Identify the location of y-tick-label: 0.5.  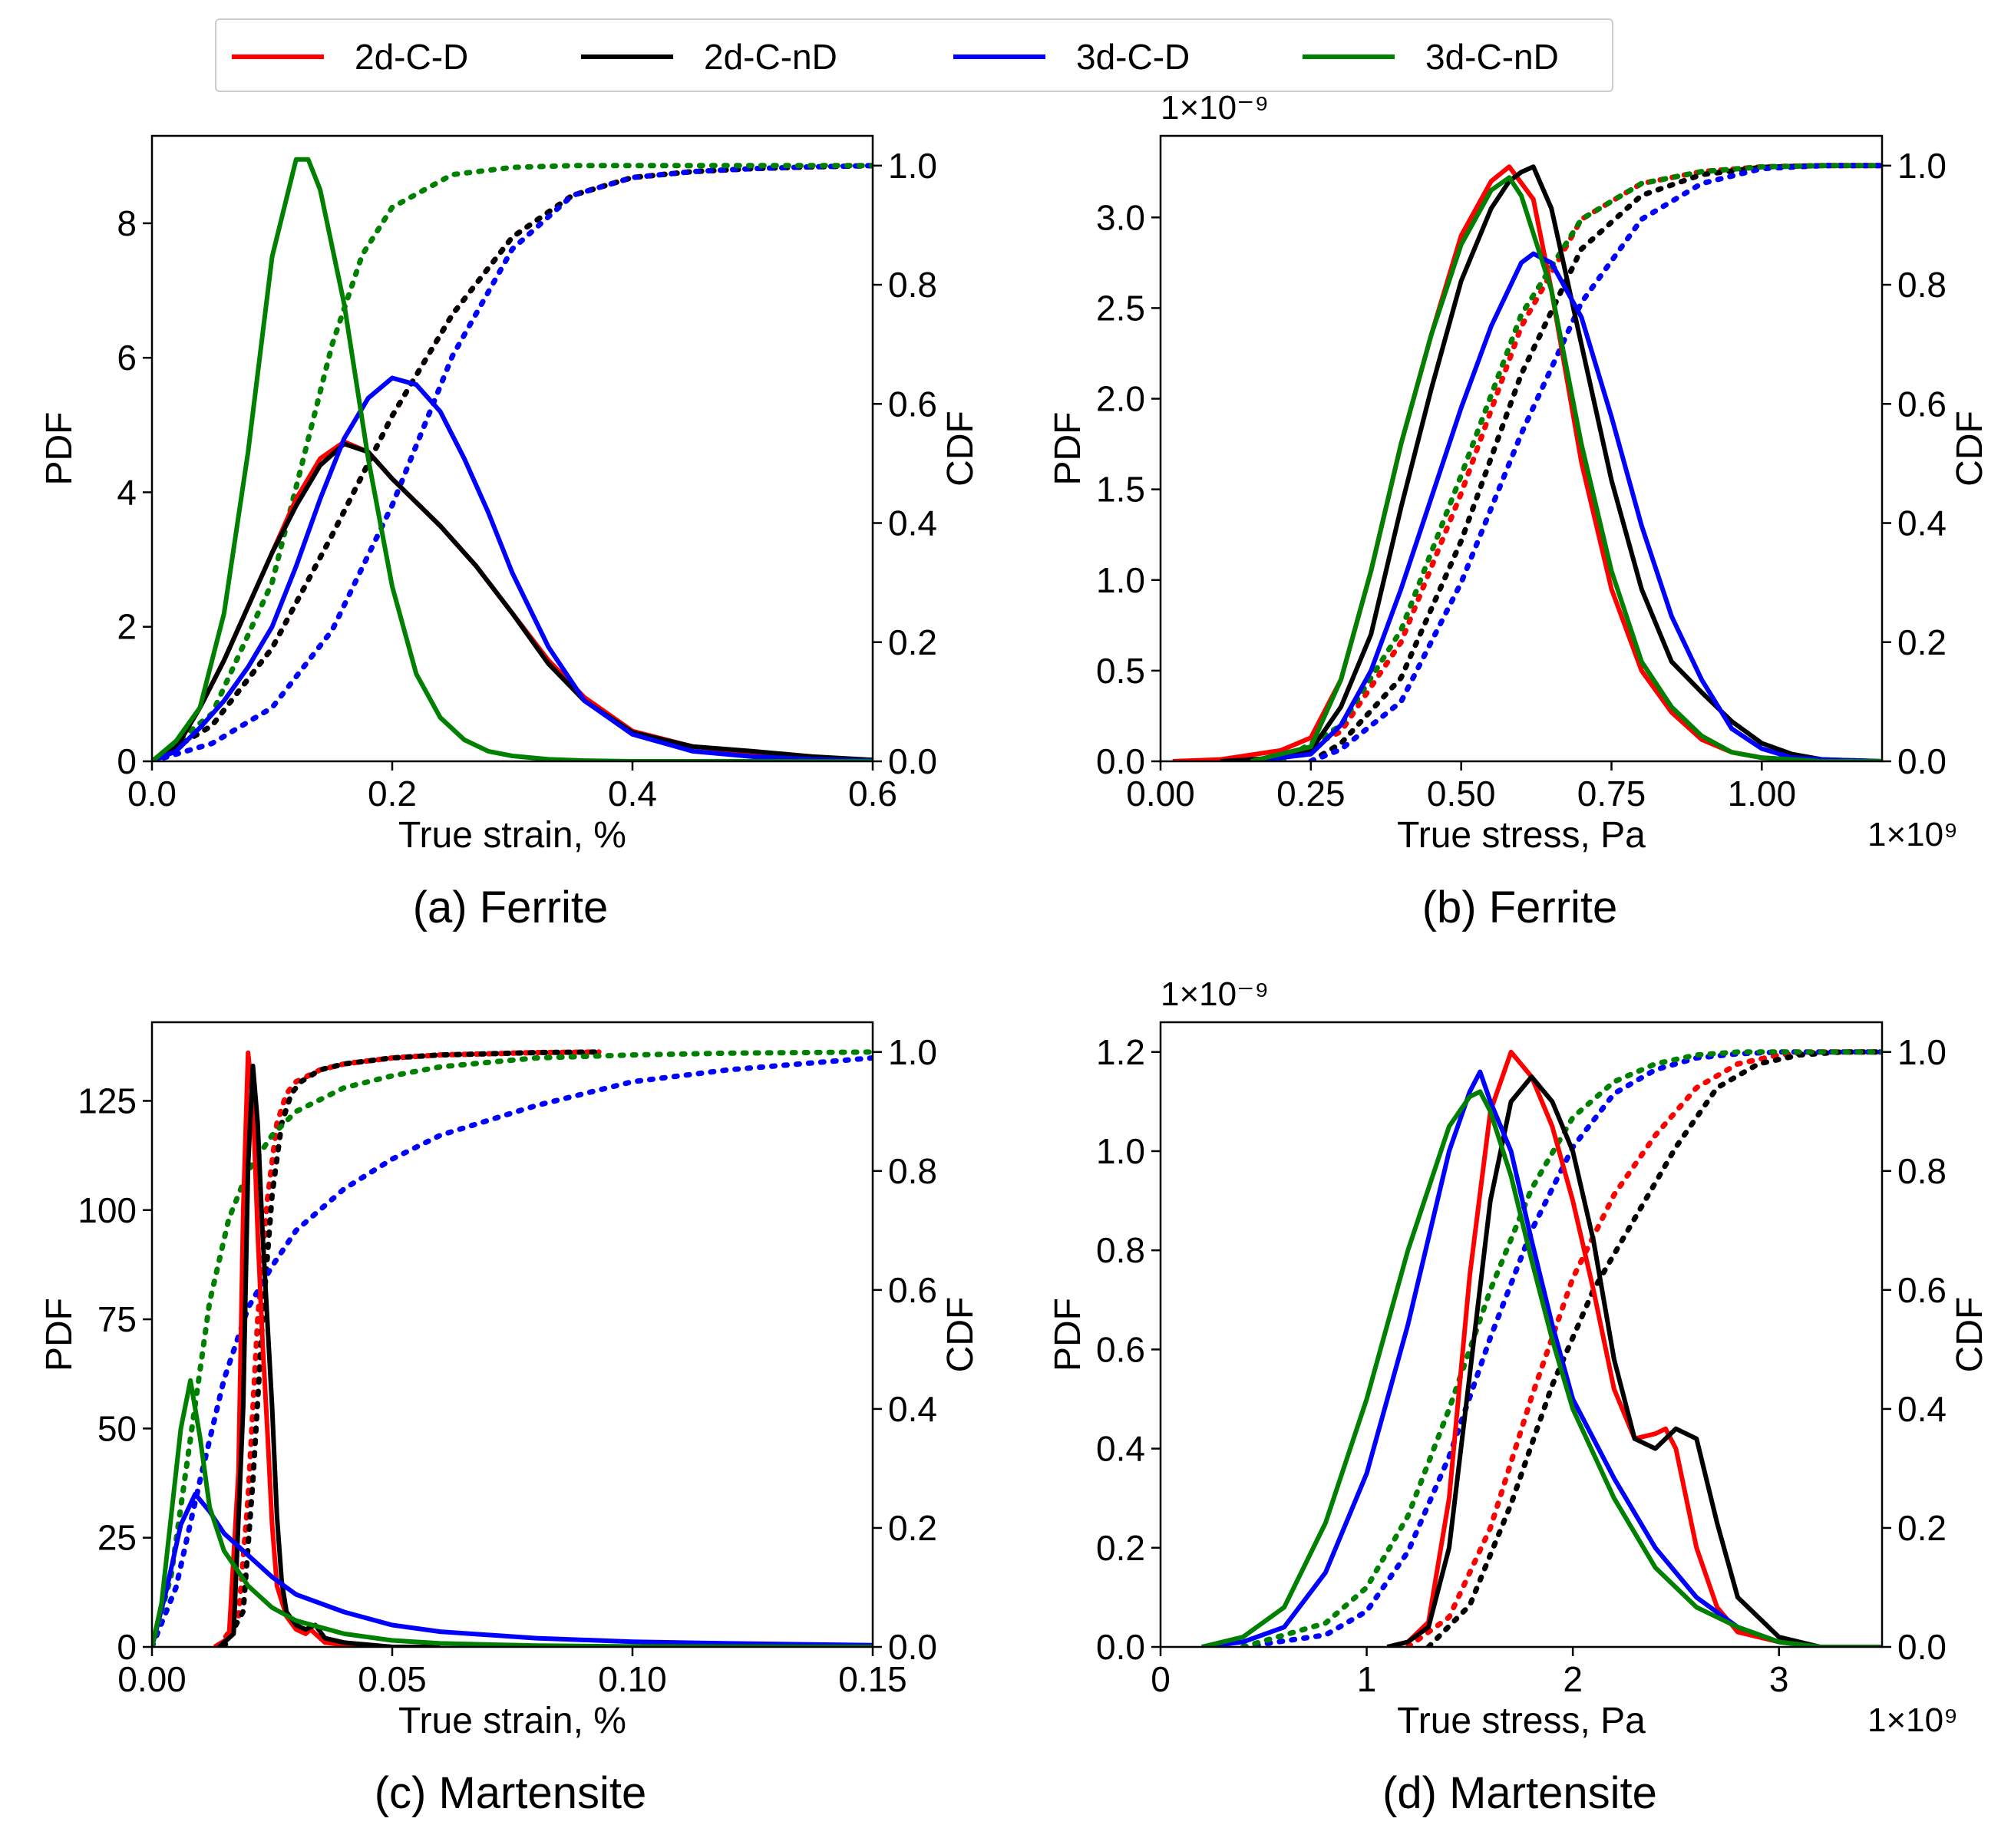
(1120, 671).